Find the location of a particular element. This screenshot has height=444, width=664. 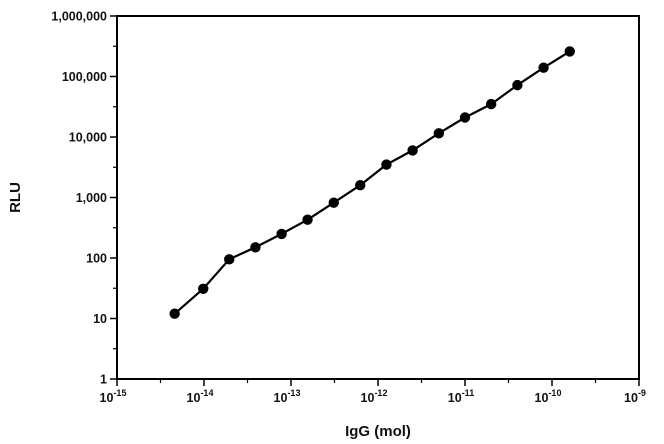

x-tick-label: 10-11 is located at coordinates (461, 396).